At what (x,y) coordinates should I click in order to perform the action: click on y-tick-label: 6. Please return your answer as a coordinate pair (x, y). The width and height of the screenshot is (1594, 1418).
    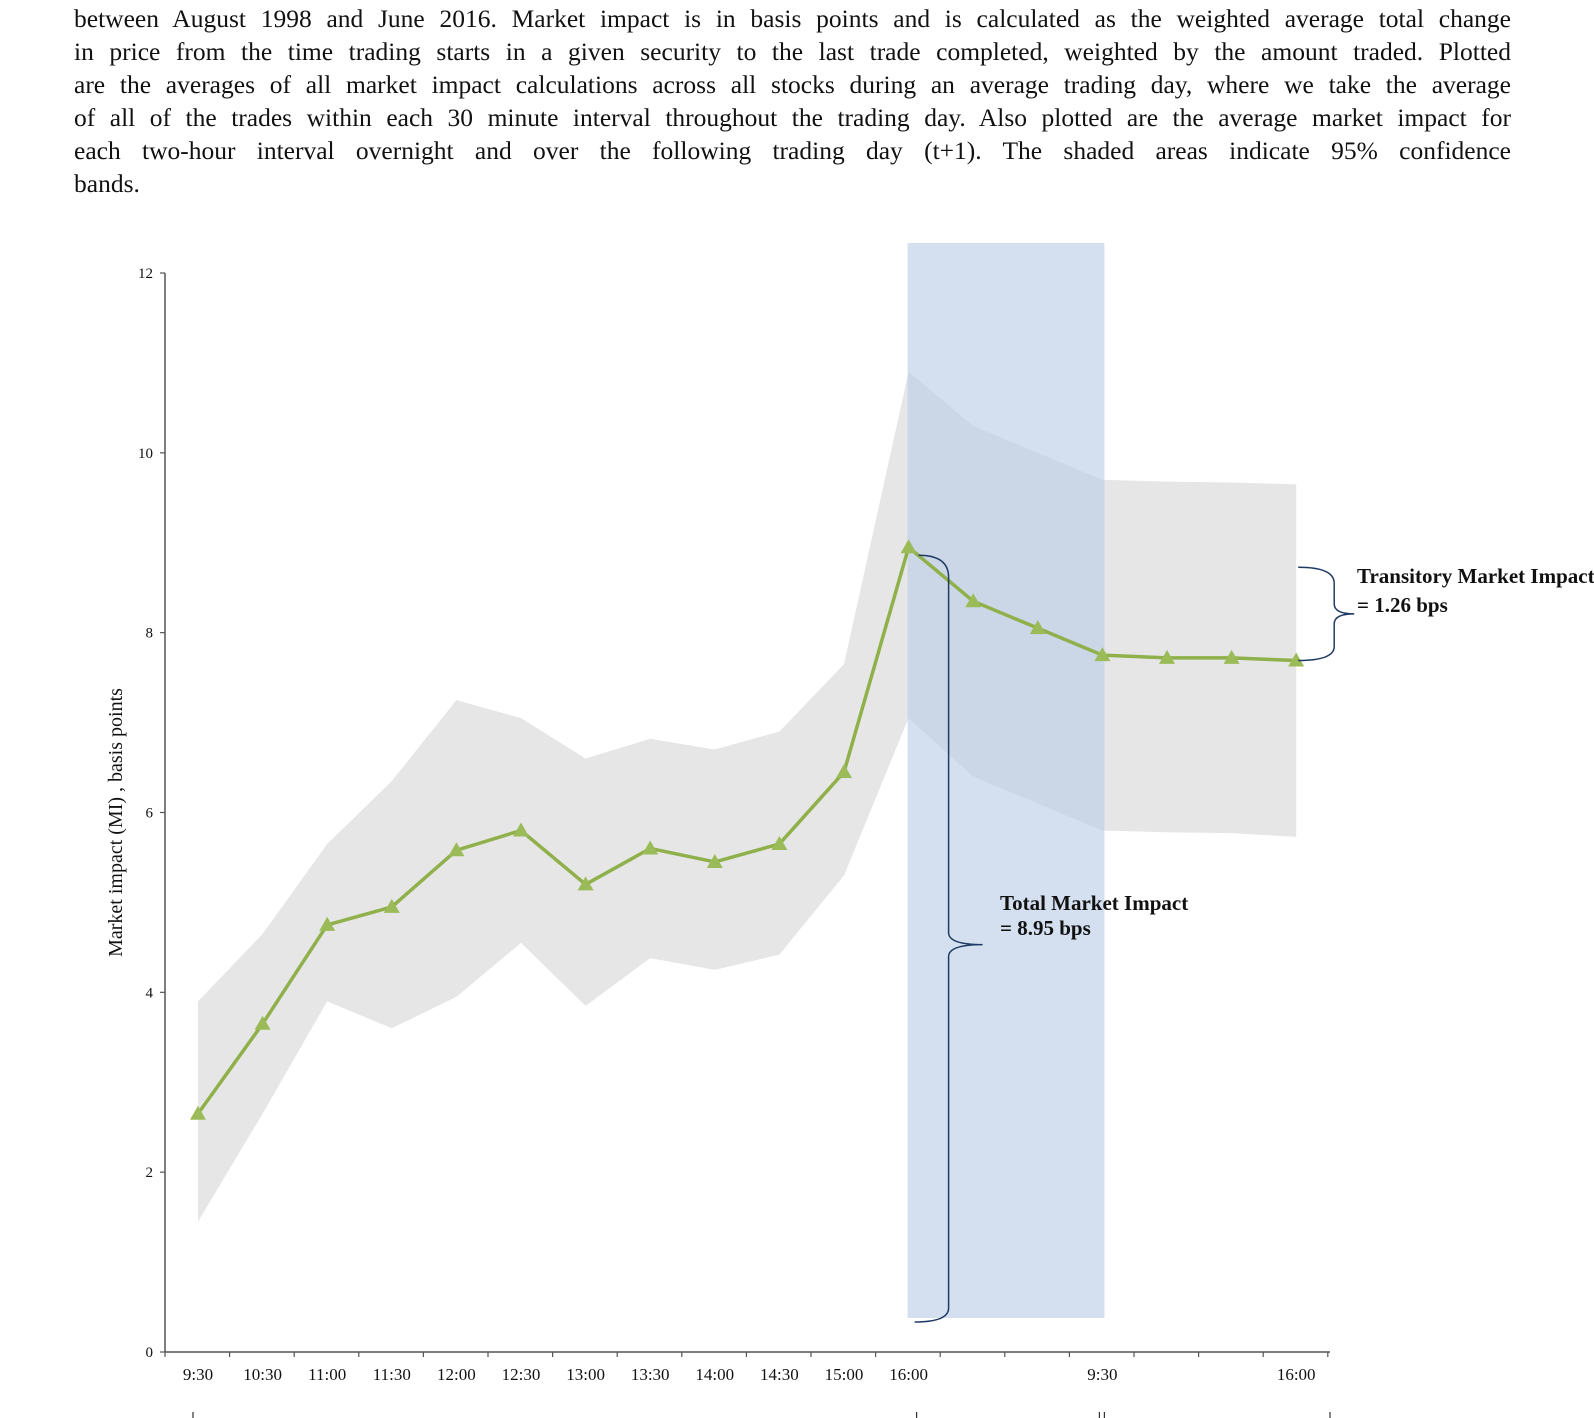
    Looking at the image, I should click on (150, 814).